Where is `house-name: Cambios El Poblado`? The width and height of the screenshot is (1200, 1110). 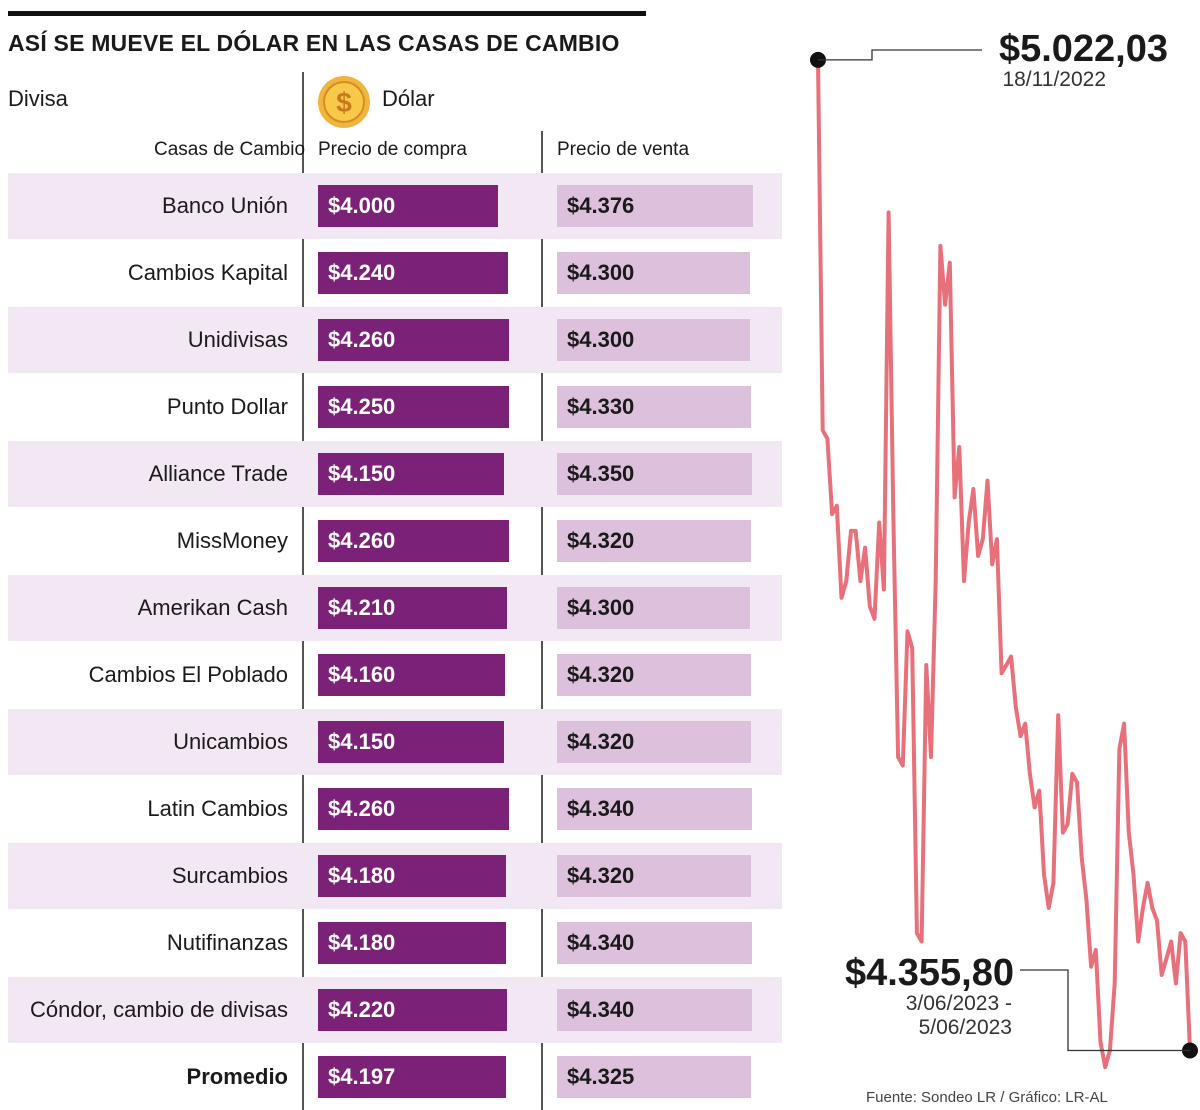 house-name: Cambios El Poblado is located at coordinates (188, 674).